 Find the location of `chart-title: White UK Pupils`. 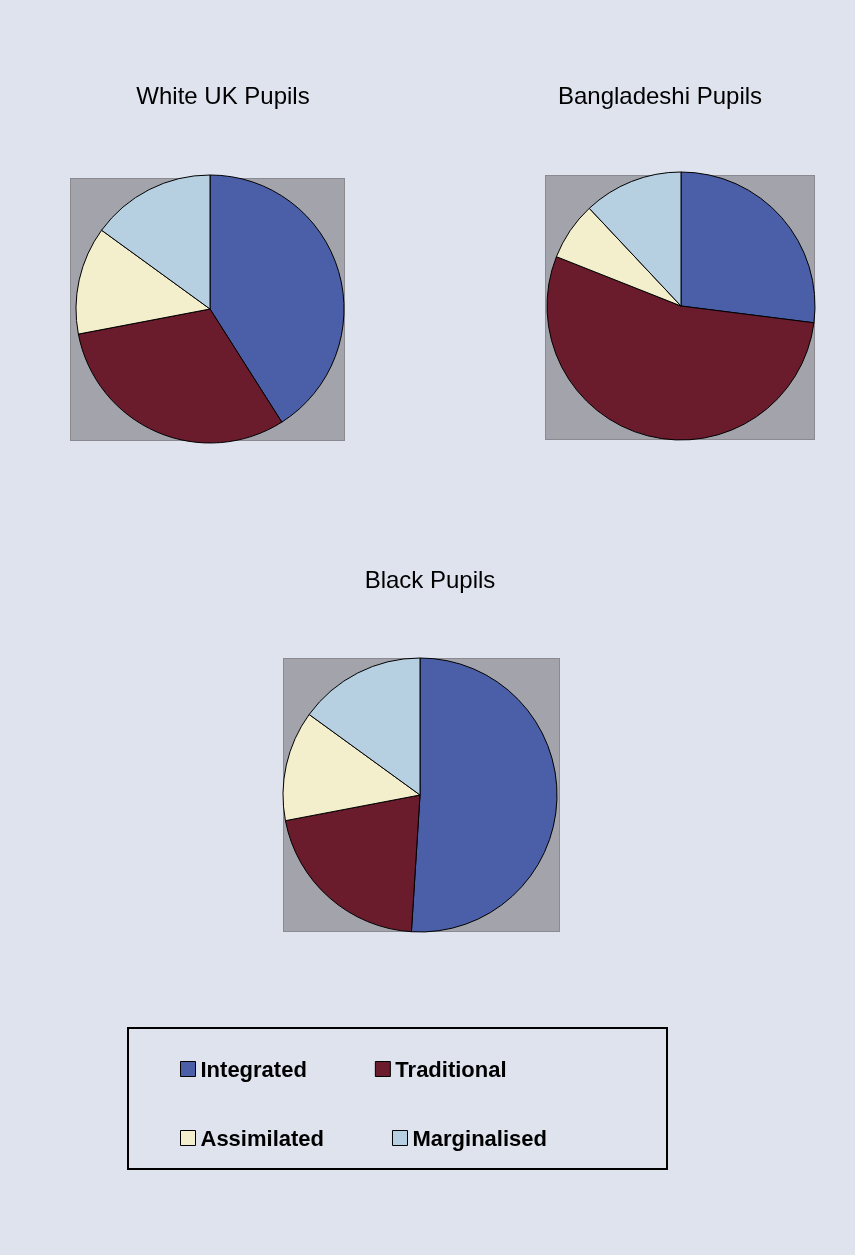

chart-title: White UK Pupils is located at coordinates (223, 95).